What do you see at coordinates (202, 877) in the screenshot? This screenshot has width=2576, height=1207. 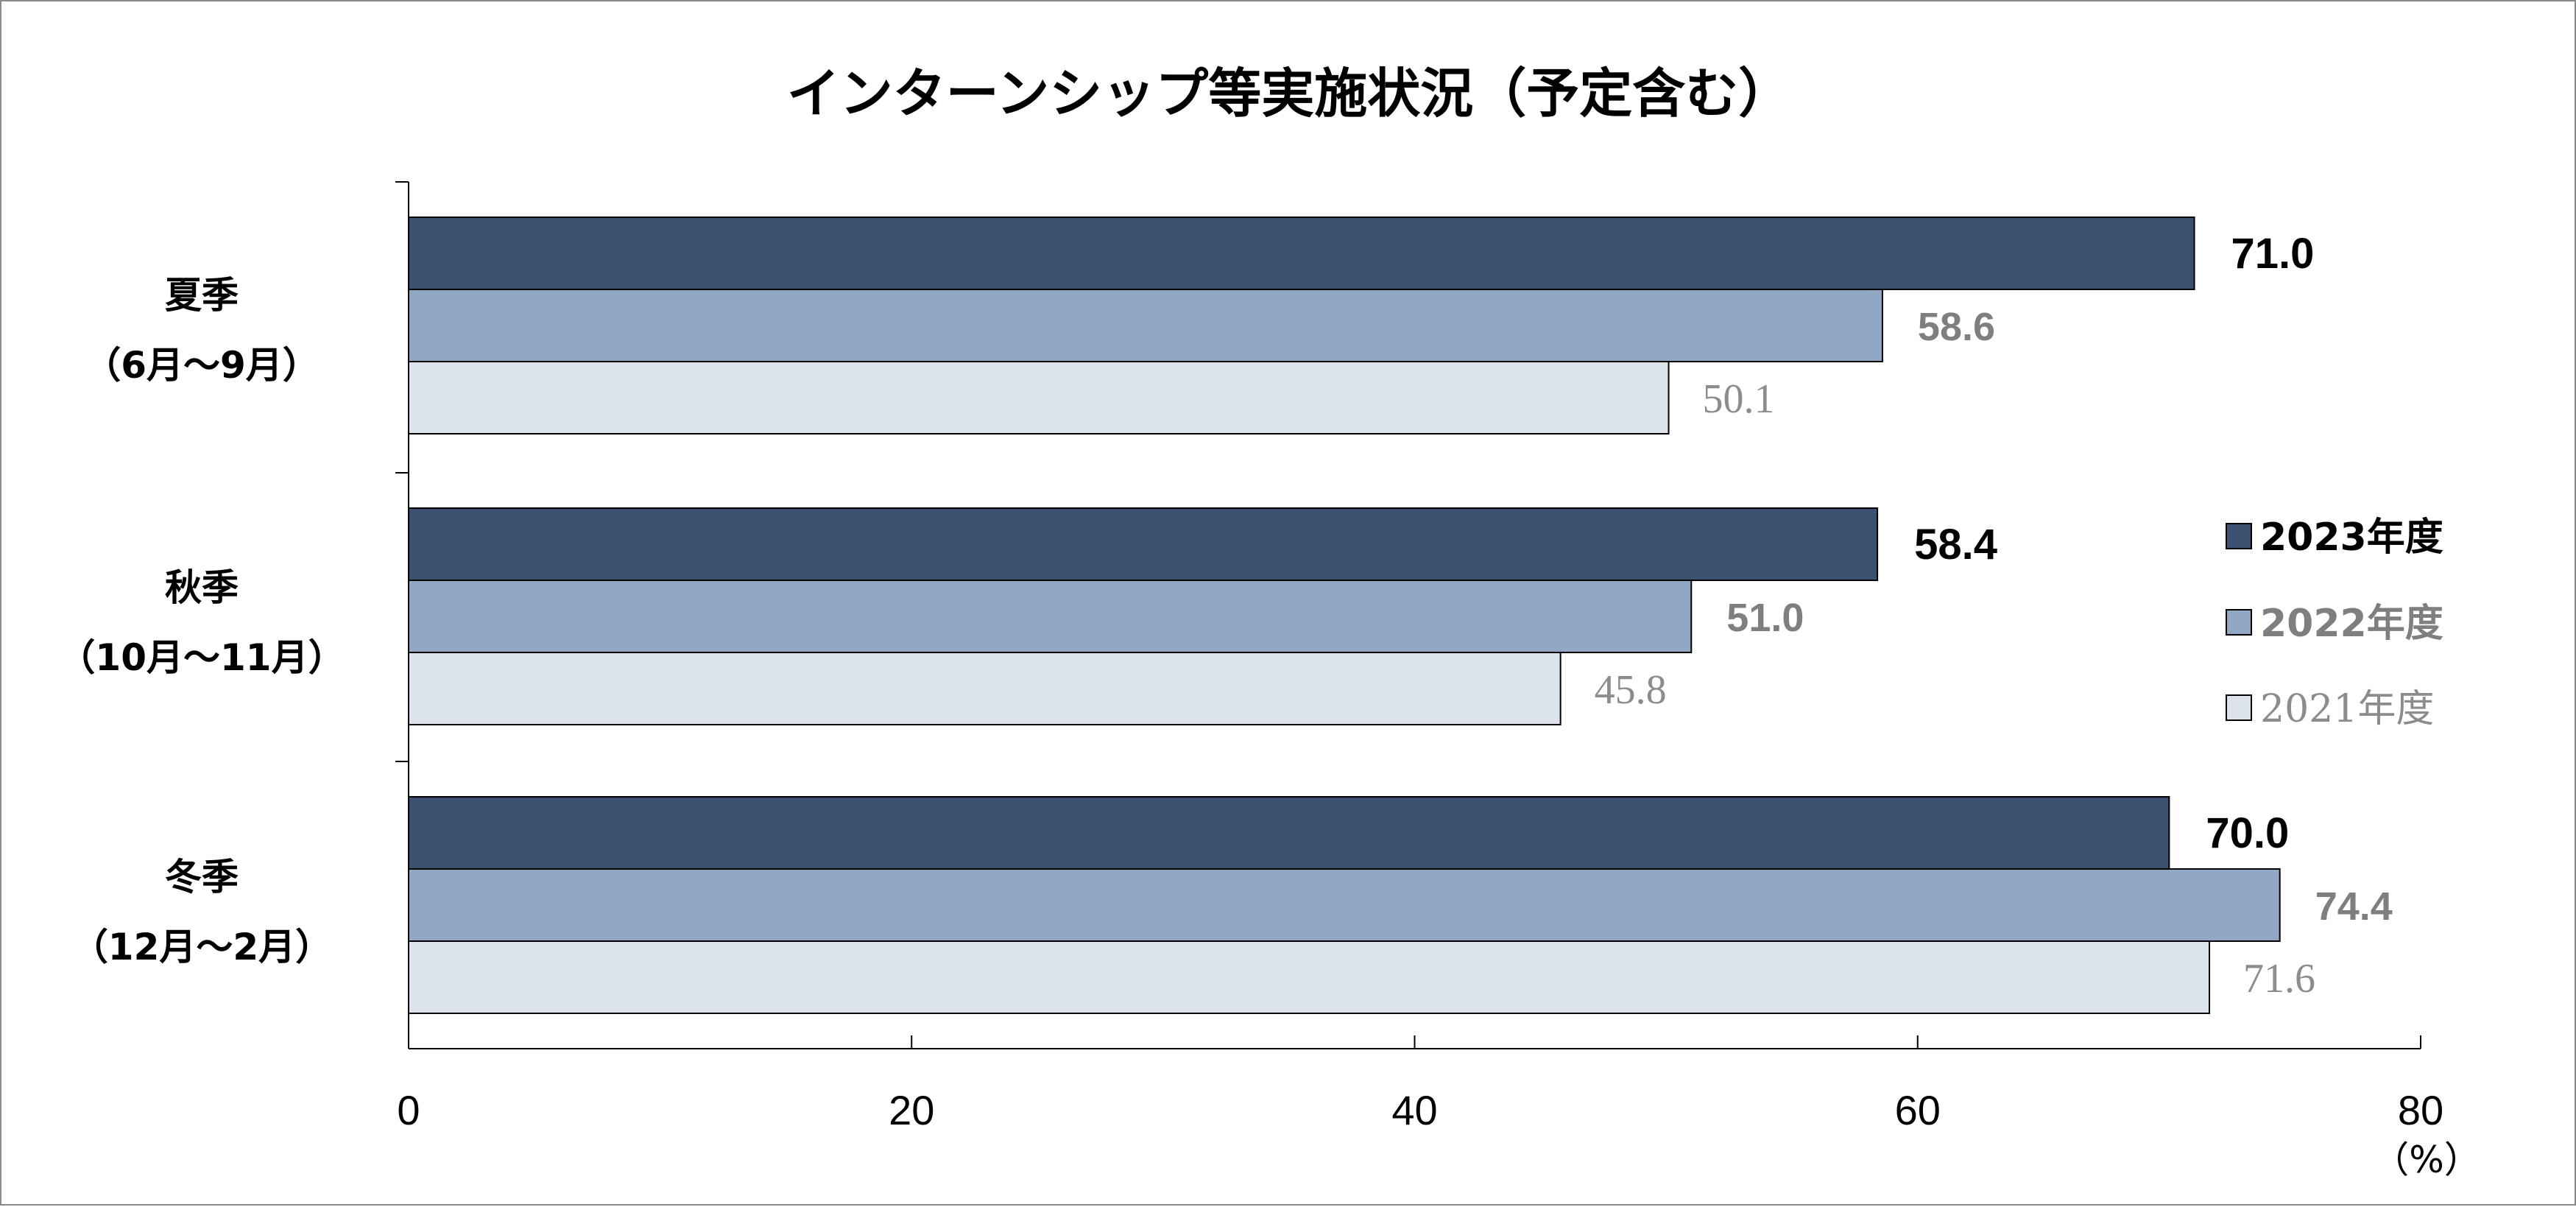 I see `category-label-3-line-1: 冬季` at bounding box center [202, 877].